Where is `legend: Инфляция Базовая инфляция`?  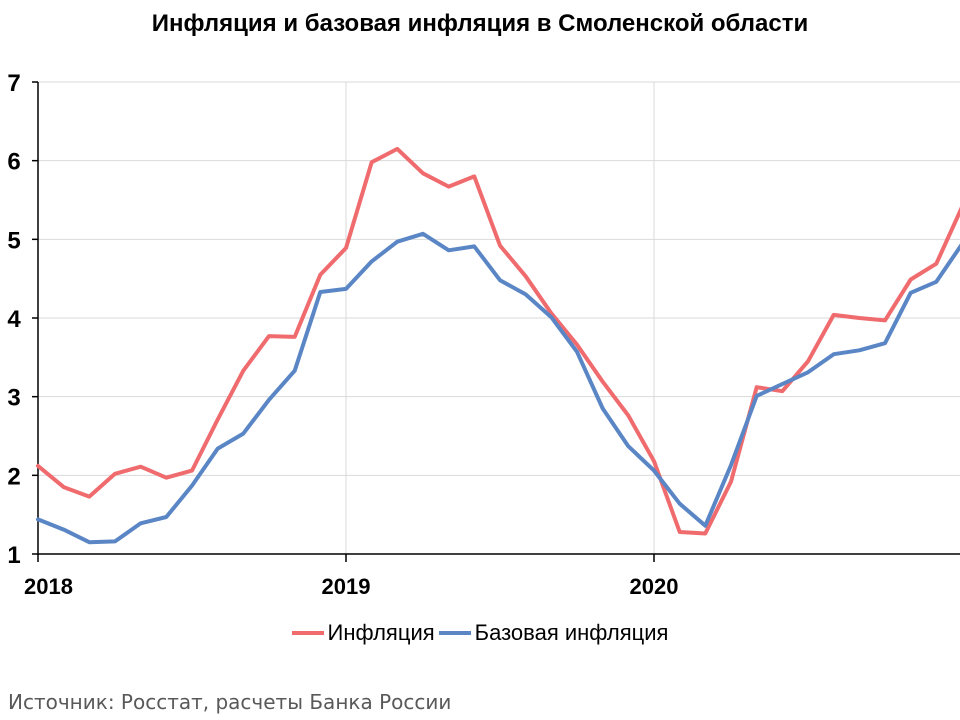 legend: Инфляция Базовая инфляция is located at coordinates (480, 633).